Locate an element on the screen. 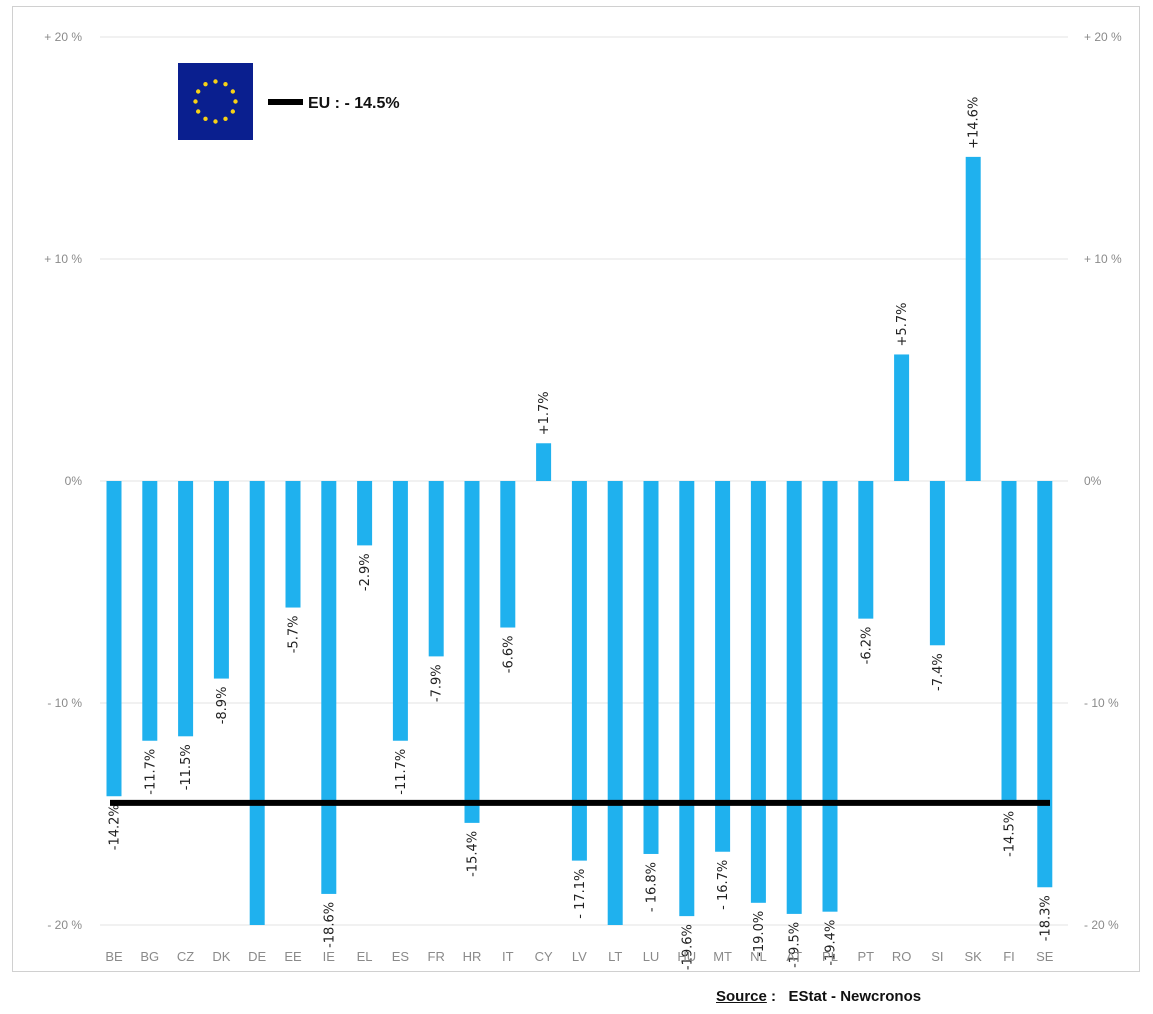 The image size is (1153, 1014). legend-label: EU : - 14.5% is located at coordinates (354, 103).